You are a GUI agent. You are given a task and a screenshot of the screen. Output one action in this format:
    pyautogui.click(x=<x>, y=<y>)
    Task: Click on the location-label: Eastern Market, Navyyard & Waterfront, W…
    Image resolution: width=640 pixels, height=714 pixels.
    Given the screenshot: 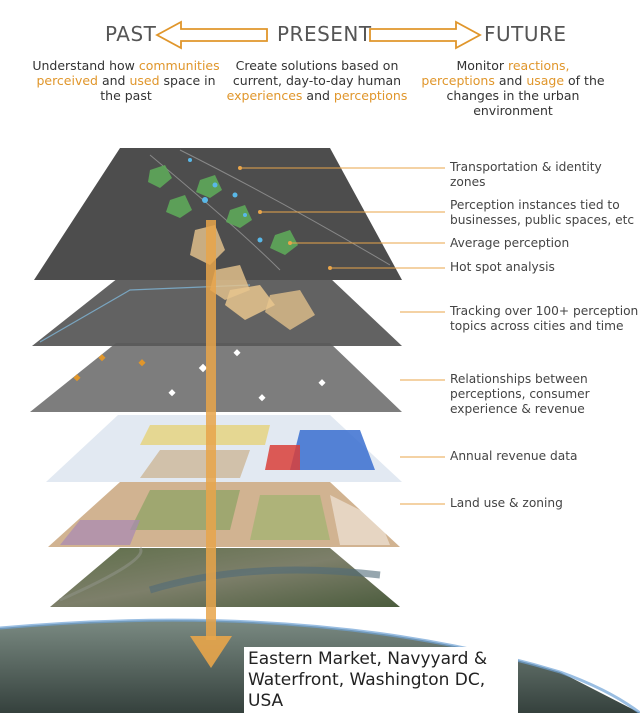 What is the action you would take?
    pyautogui.click(x=381, y=680)
    